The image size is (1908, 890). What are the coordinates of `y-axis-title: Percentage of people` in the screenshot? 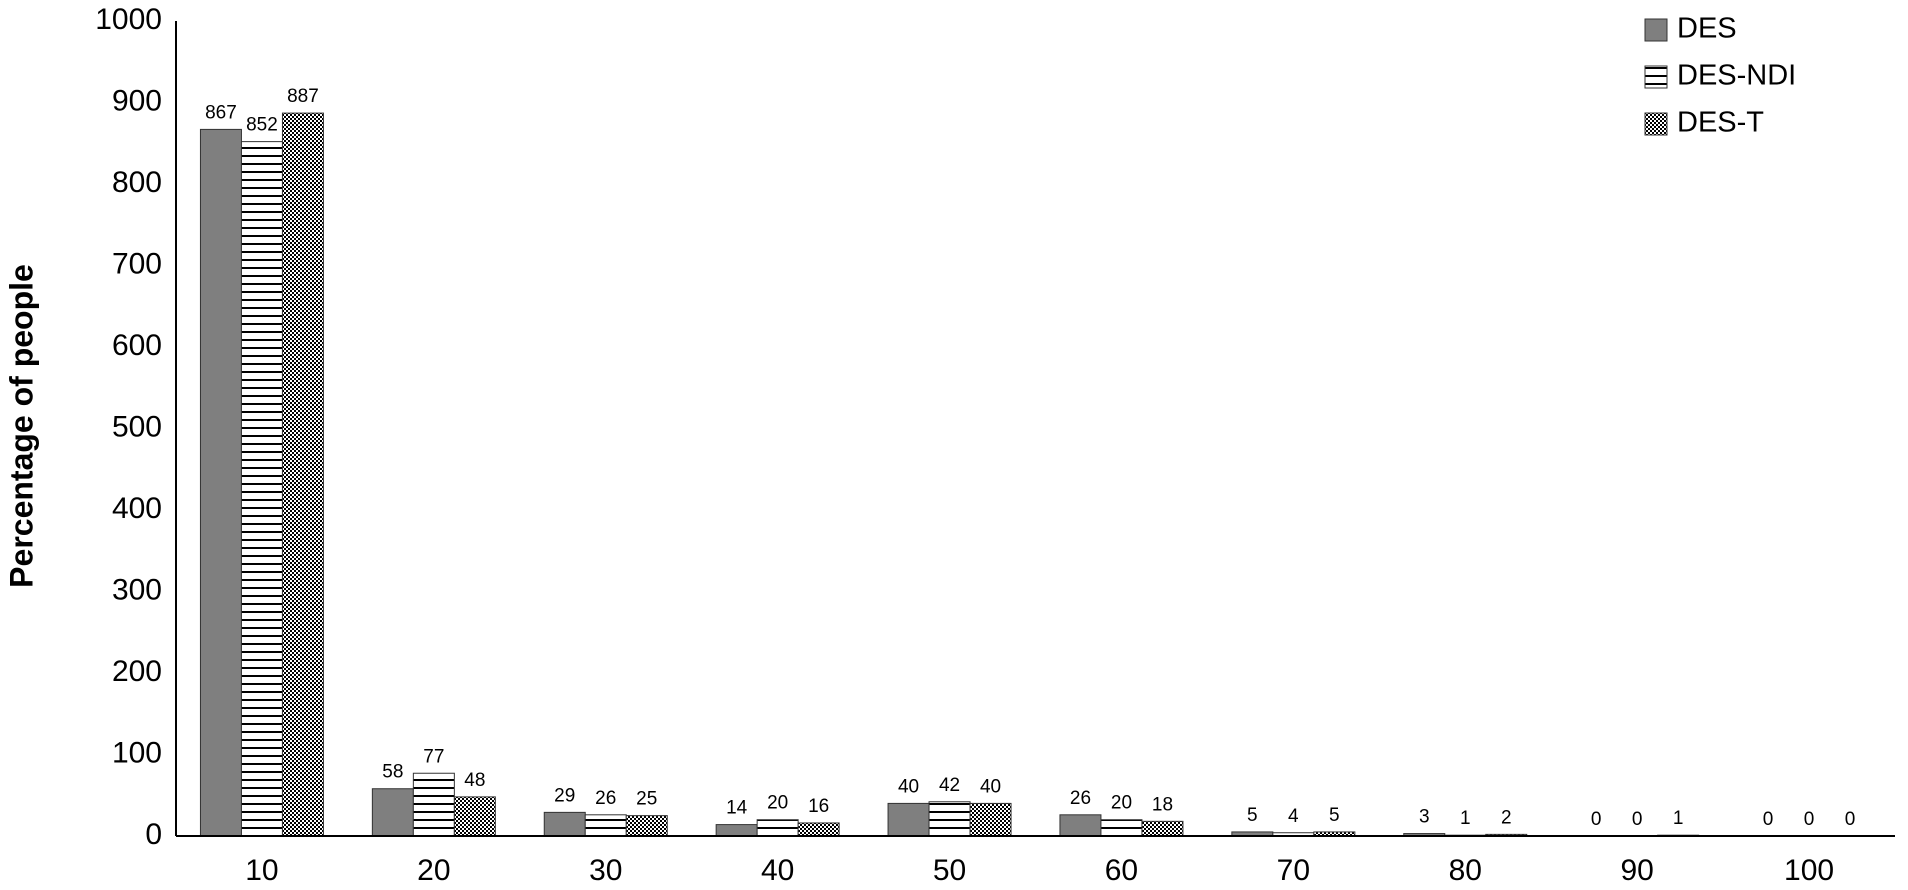 It's located at (21, 426).